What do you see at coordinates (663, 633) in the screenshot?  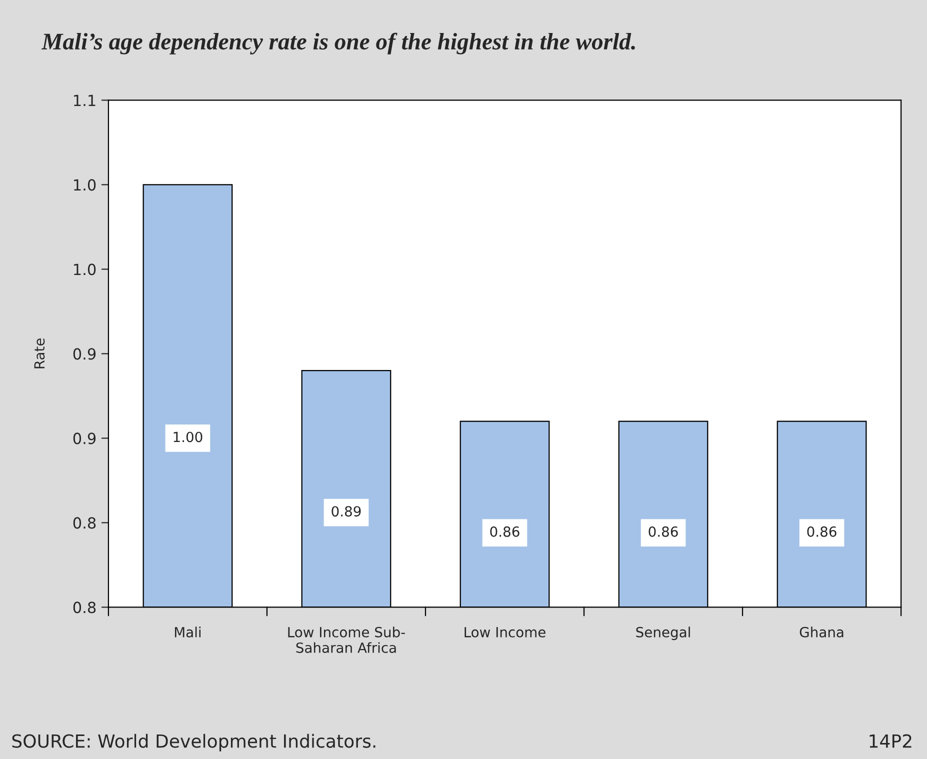 I see `x-tick-label: Senegal` at bounding box center [663, 633].